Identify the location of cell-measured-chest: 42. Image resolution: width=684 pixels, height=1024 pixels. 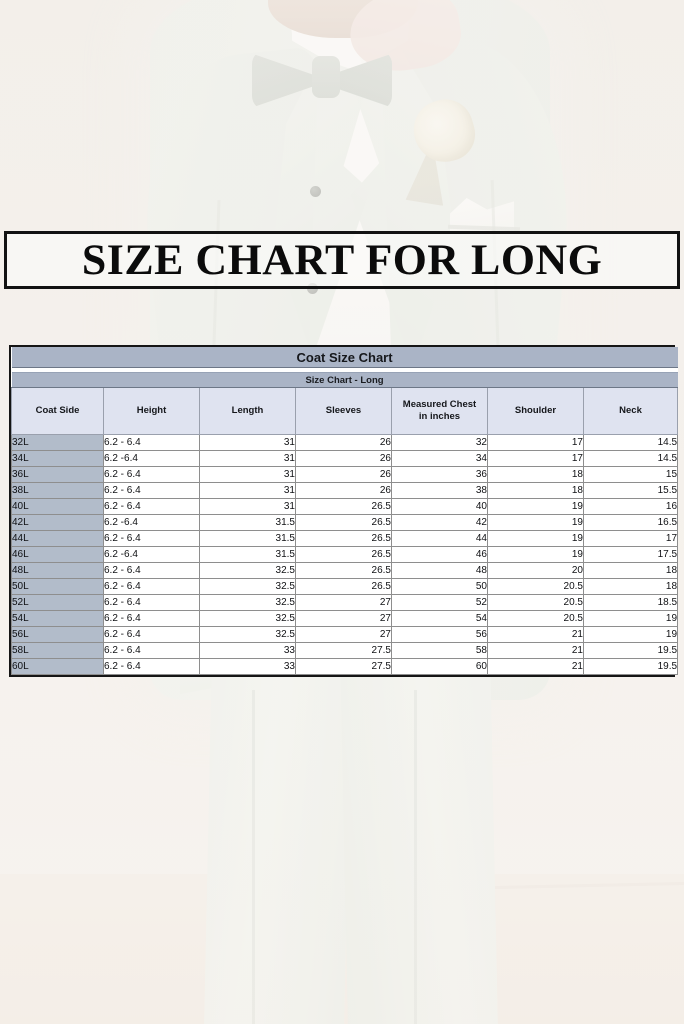
(439, 522).